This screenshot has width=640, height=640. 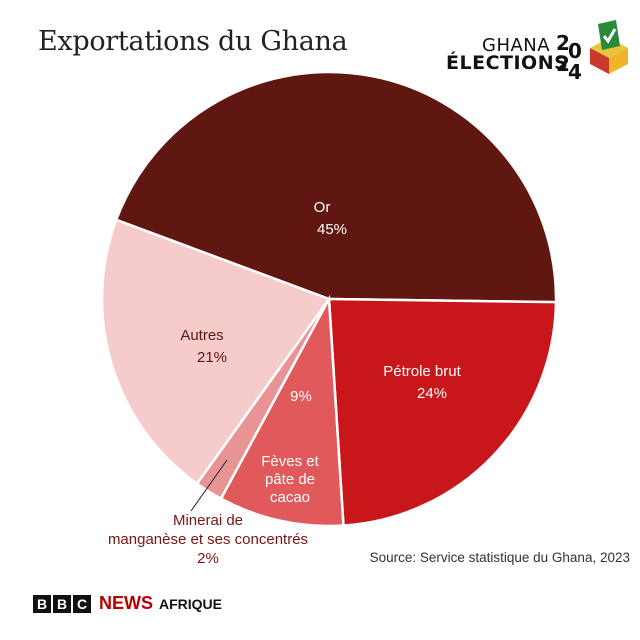 What do you see at coordinates (208, 520) in the screenshot?
I see `manganese-label-line: Minerai de` at bounding box center [208, 520].